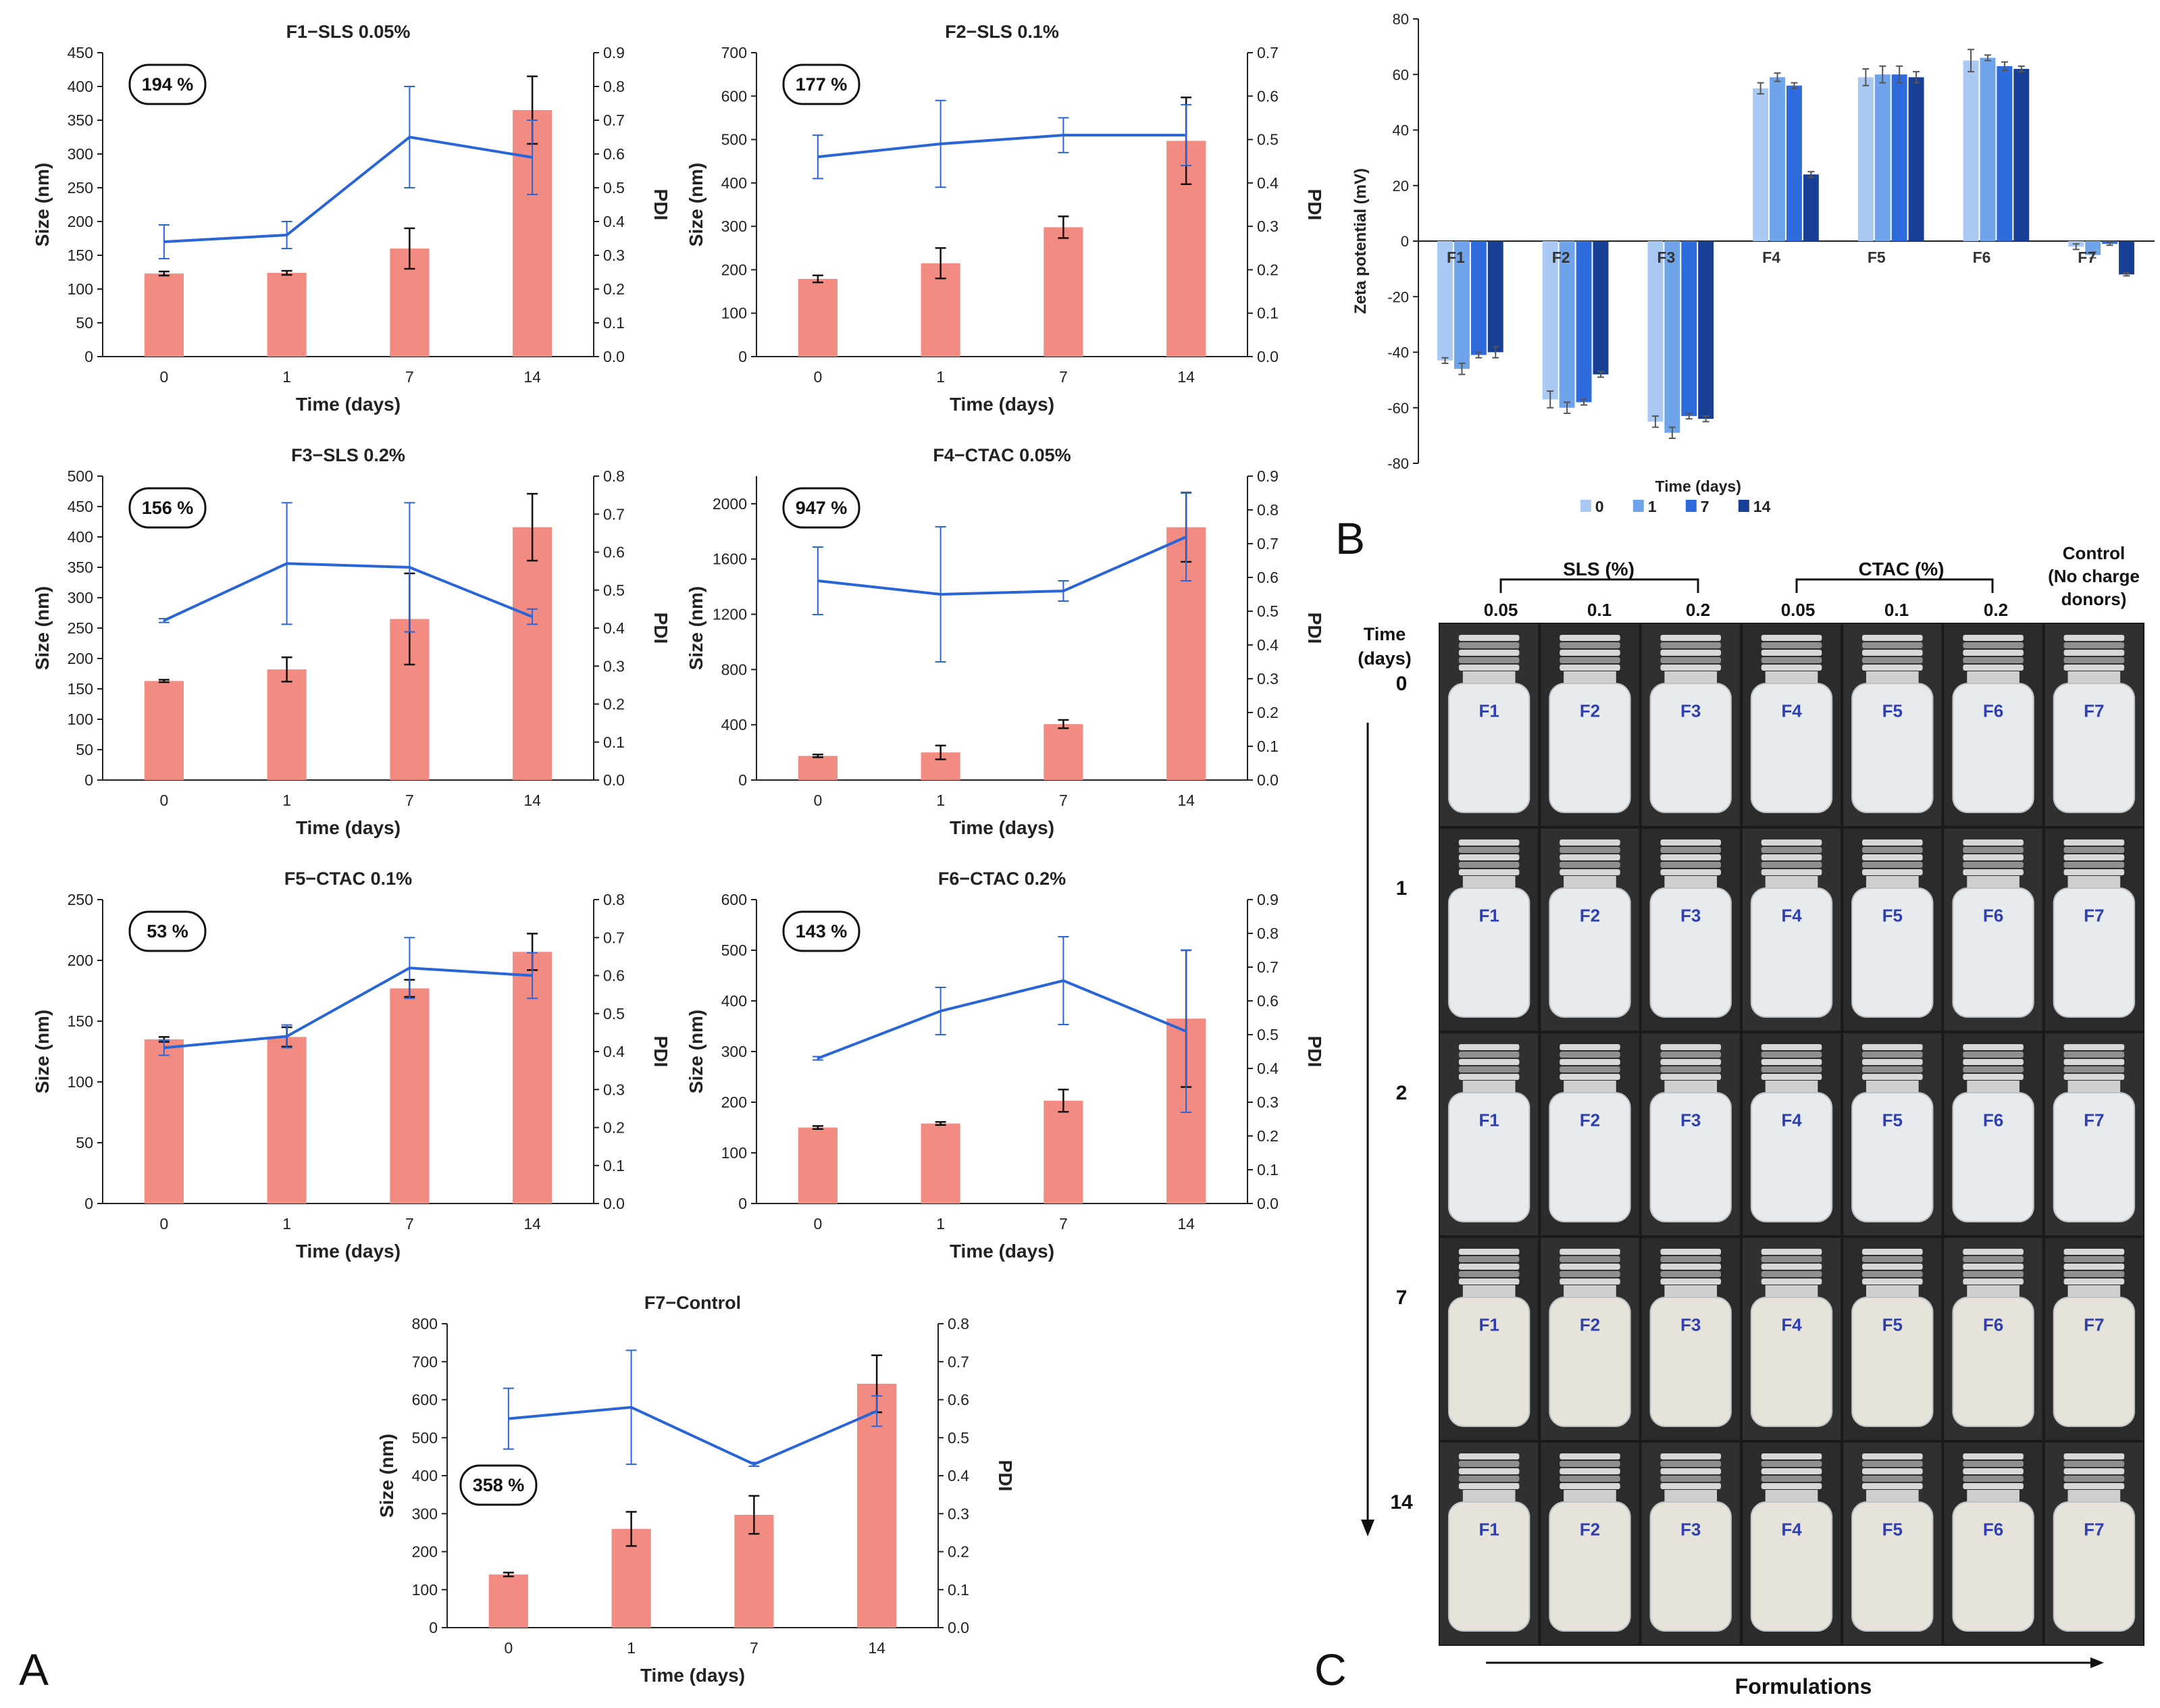  I want to click on chart-title: F5−CTAC 0.1%, so click(348, 879).